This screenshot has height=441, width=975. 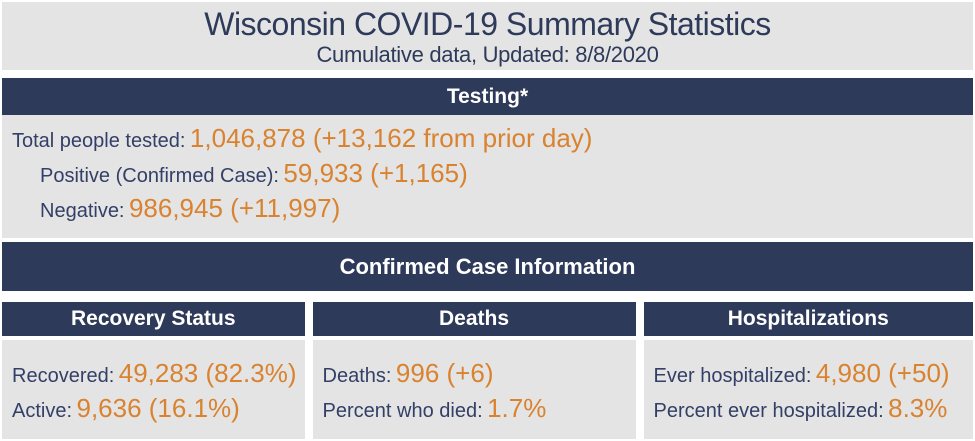 What do you see at coordinates (918, 408) in the screenshot?
I see `percent-hospitalized-value: 8.3%` at bounding box center [918, 408].